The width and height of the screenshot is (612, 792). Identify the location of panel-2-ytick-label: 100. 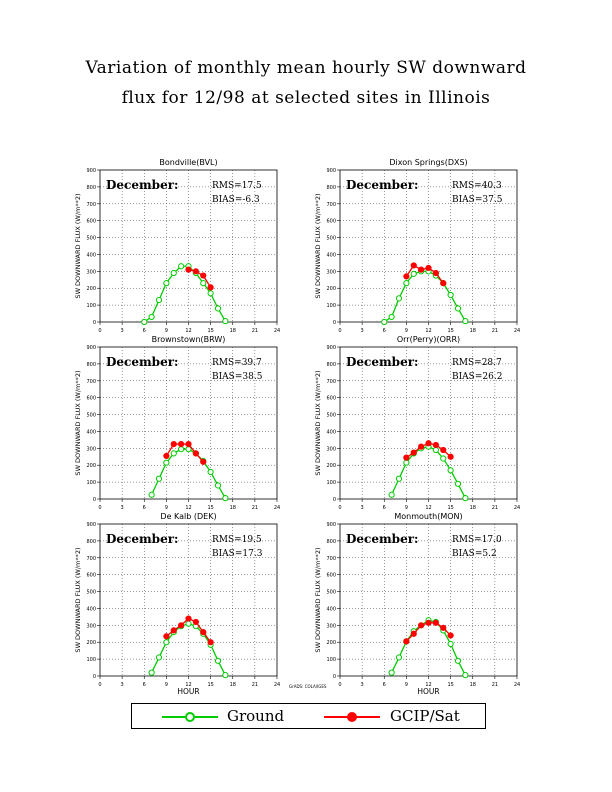
(331, 306).